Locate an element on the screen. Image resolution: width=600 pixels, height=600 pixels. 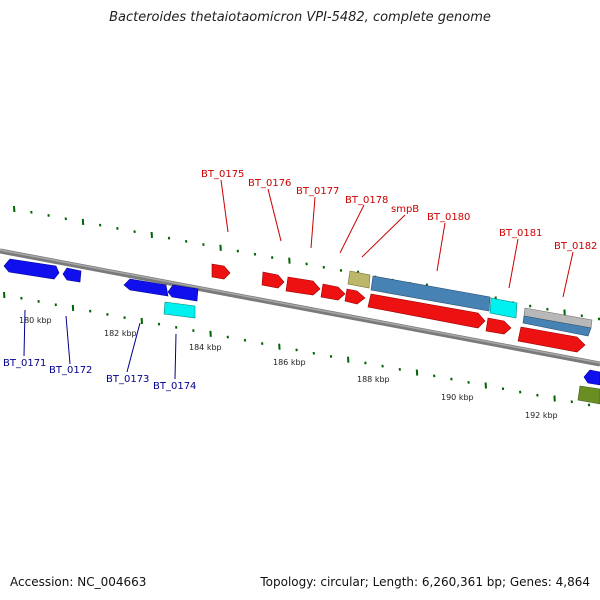
gene-khaki-box is located at coordinates (359, 279).